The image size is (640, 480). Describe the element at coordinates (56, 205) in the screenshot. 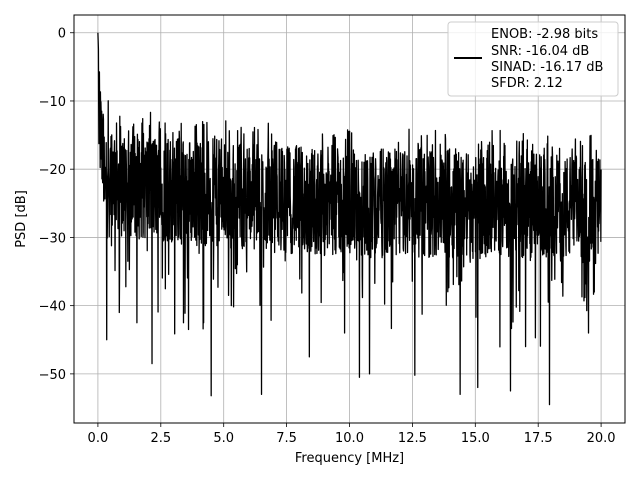

I see `y-ticks: 0 −10 −20 −30 −40 −50` at that location.